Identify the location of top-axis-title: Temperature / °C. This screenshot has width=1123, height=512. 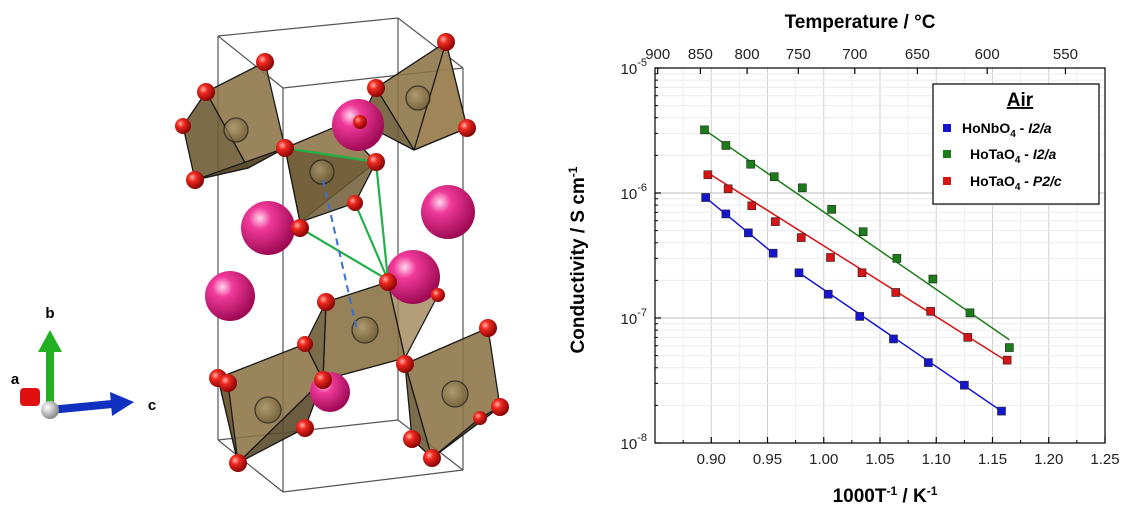
(860, 22).